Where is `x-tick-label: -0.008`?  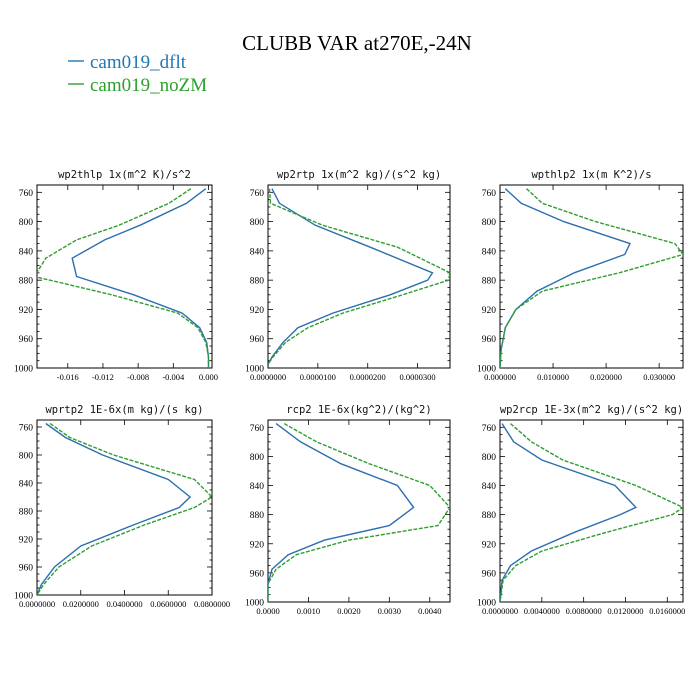 x-tick-label: -0.008 is located at coordinates (138, 377).